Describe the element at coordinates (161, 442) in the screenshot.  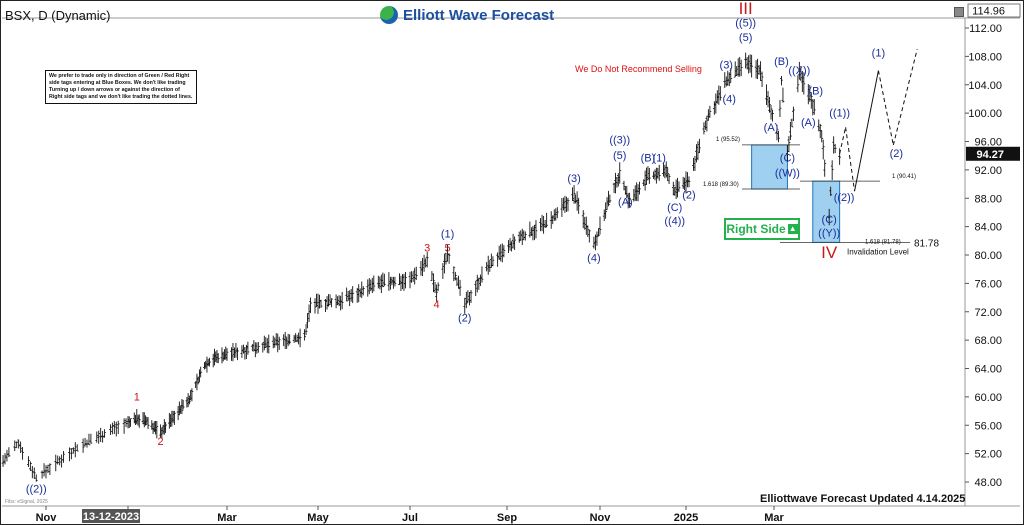
I see `wave-label: 2` at that location.